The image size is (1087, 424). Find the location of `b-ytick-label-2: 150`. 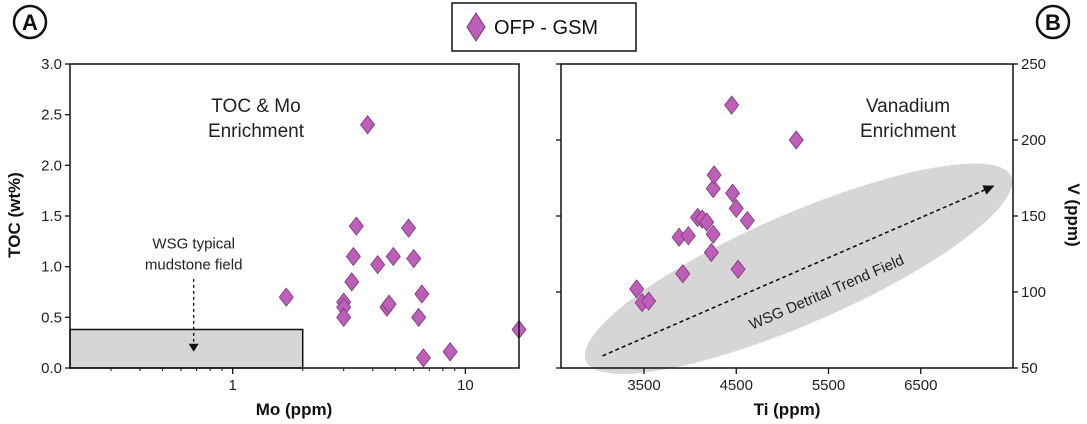

b-ytick-label-2: 150 is located at coordinates (1033, 216).